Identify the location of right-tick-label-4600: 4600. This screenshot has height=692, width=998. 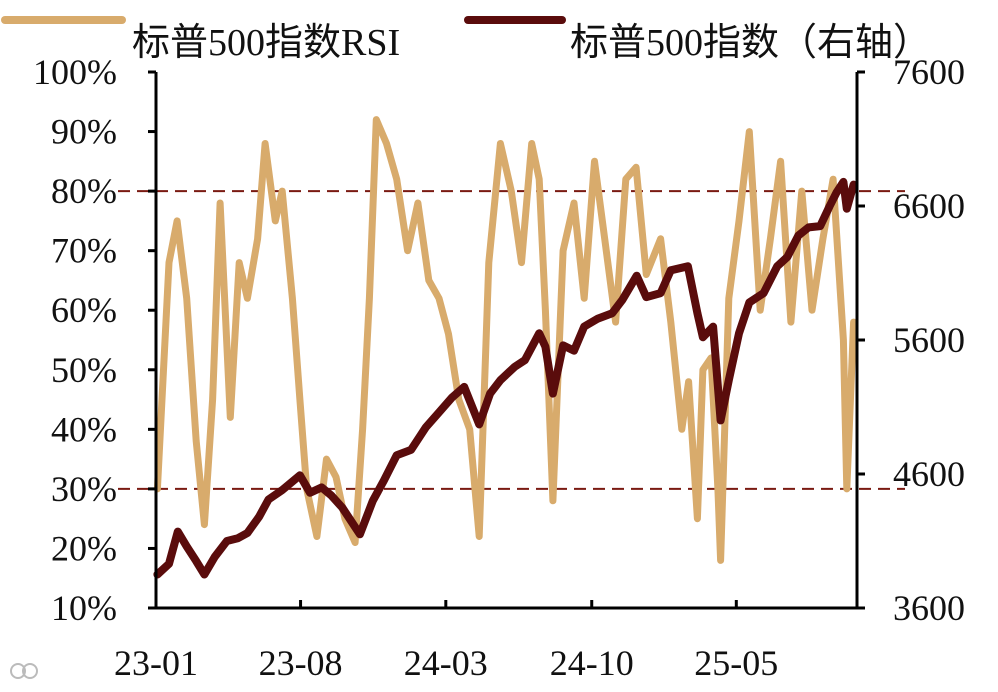
(929, 474).